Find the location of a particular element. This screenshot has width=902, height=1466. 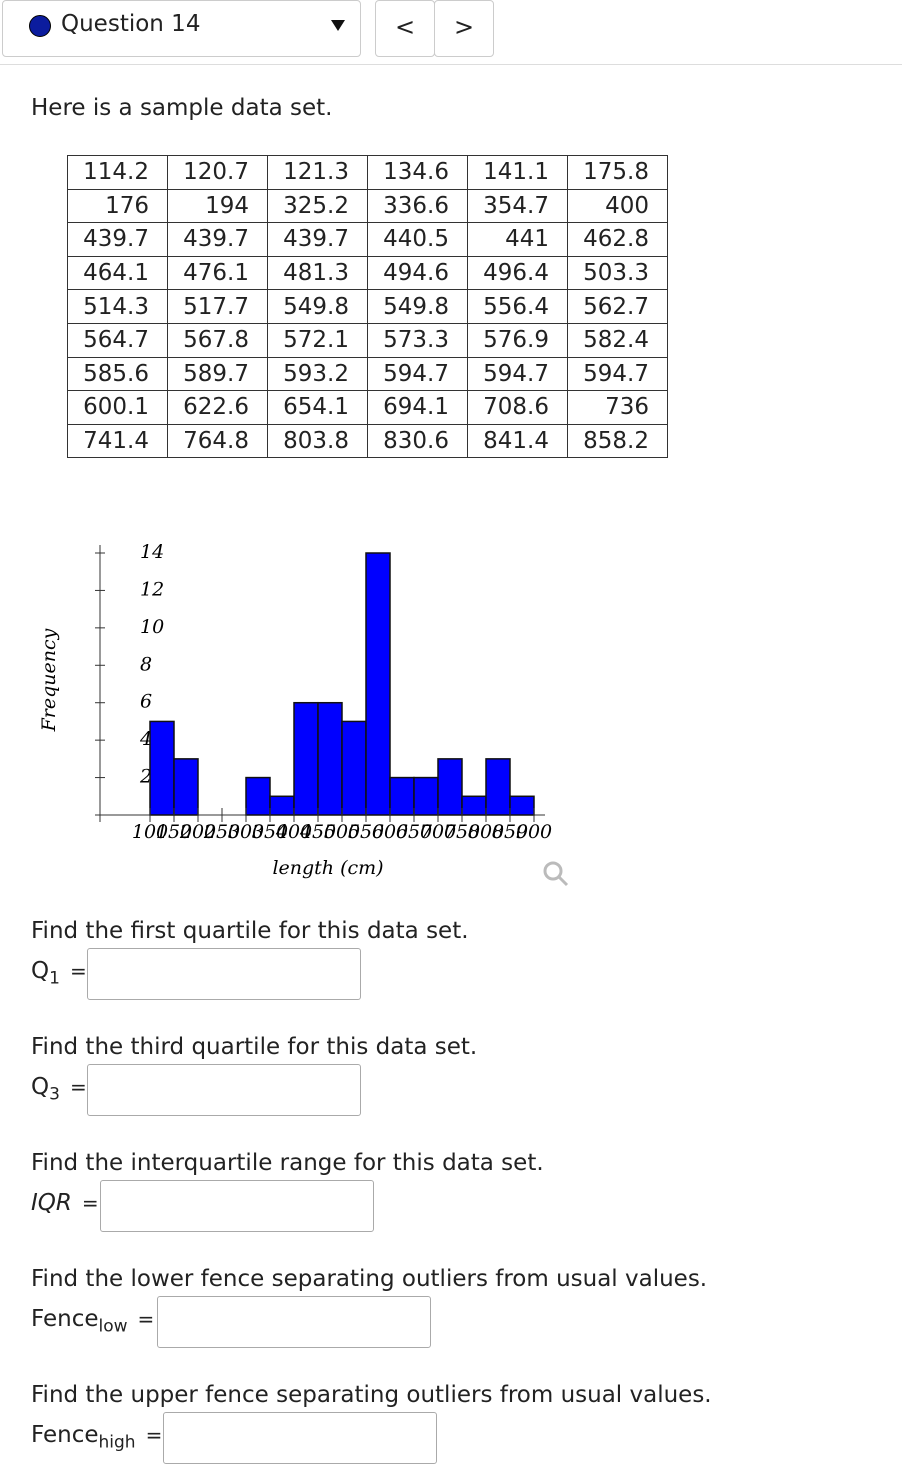

divider is located at coordinates (451, 64).